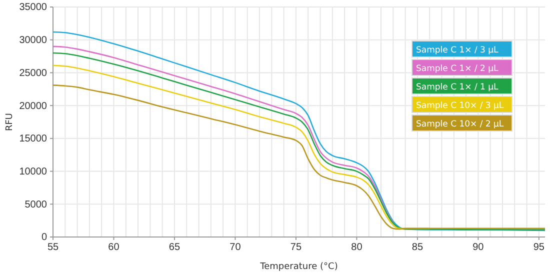  What do you see at coordinates (418, 248) in the screenshot?
I see `x-tick-label: 85` at bounding box center [418, 248].